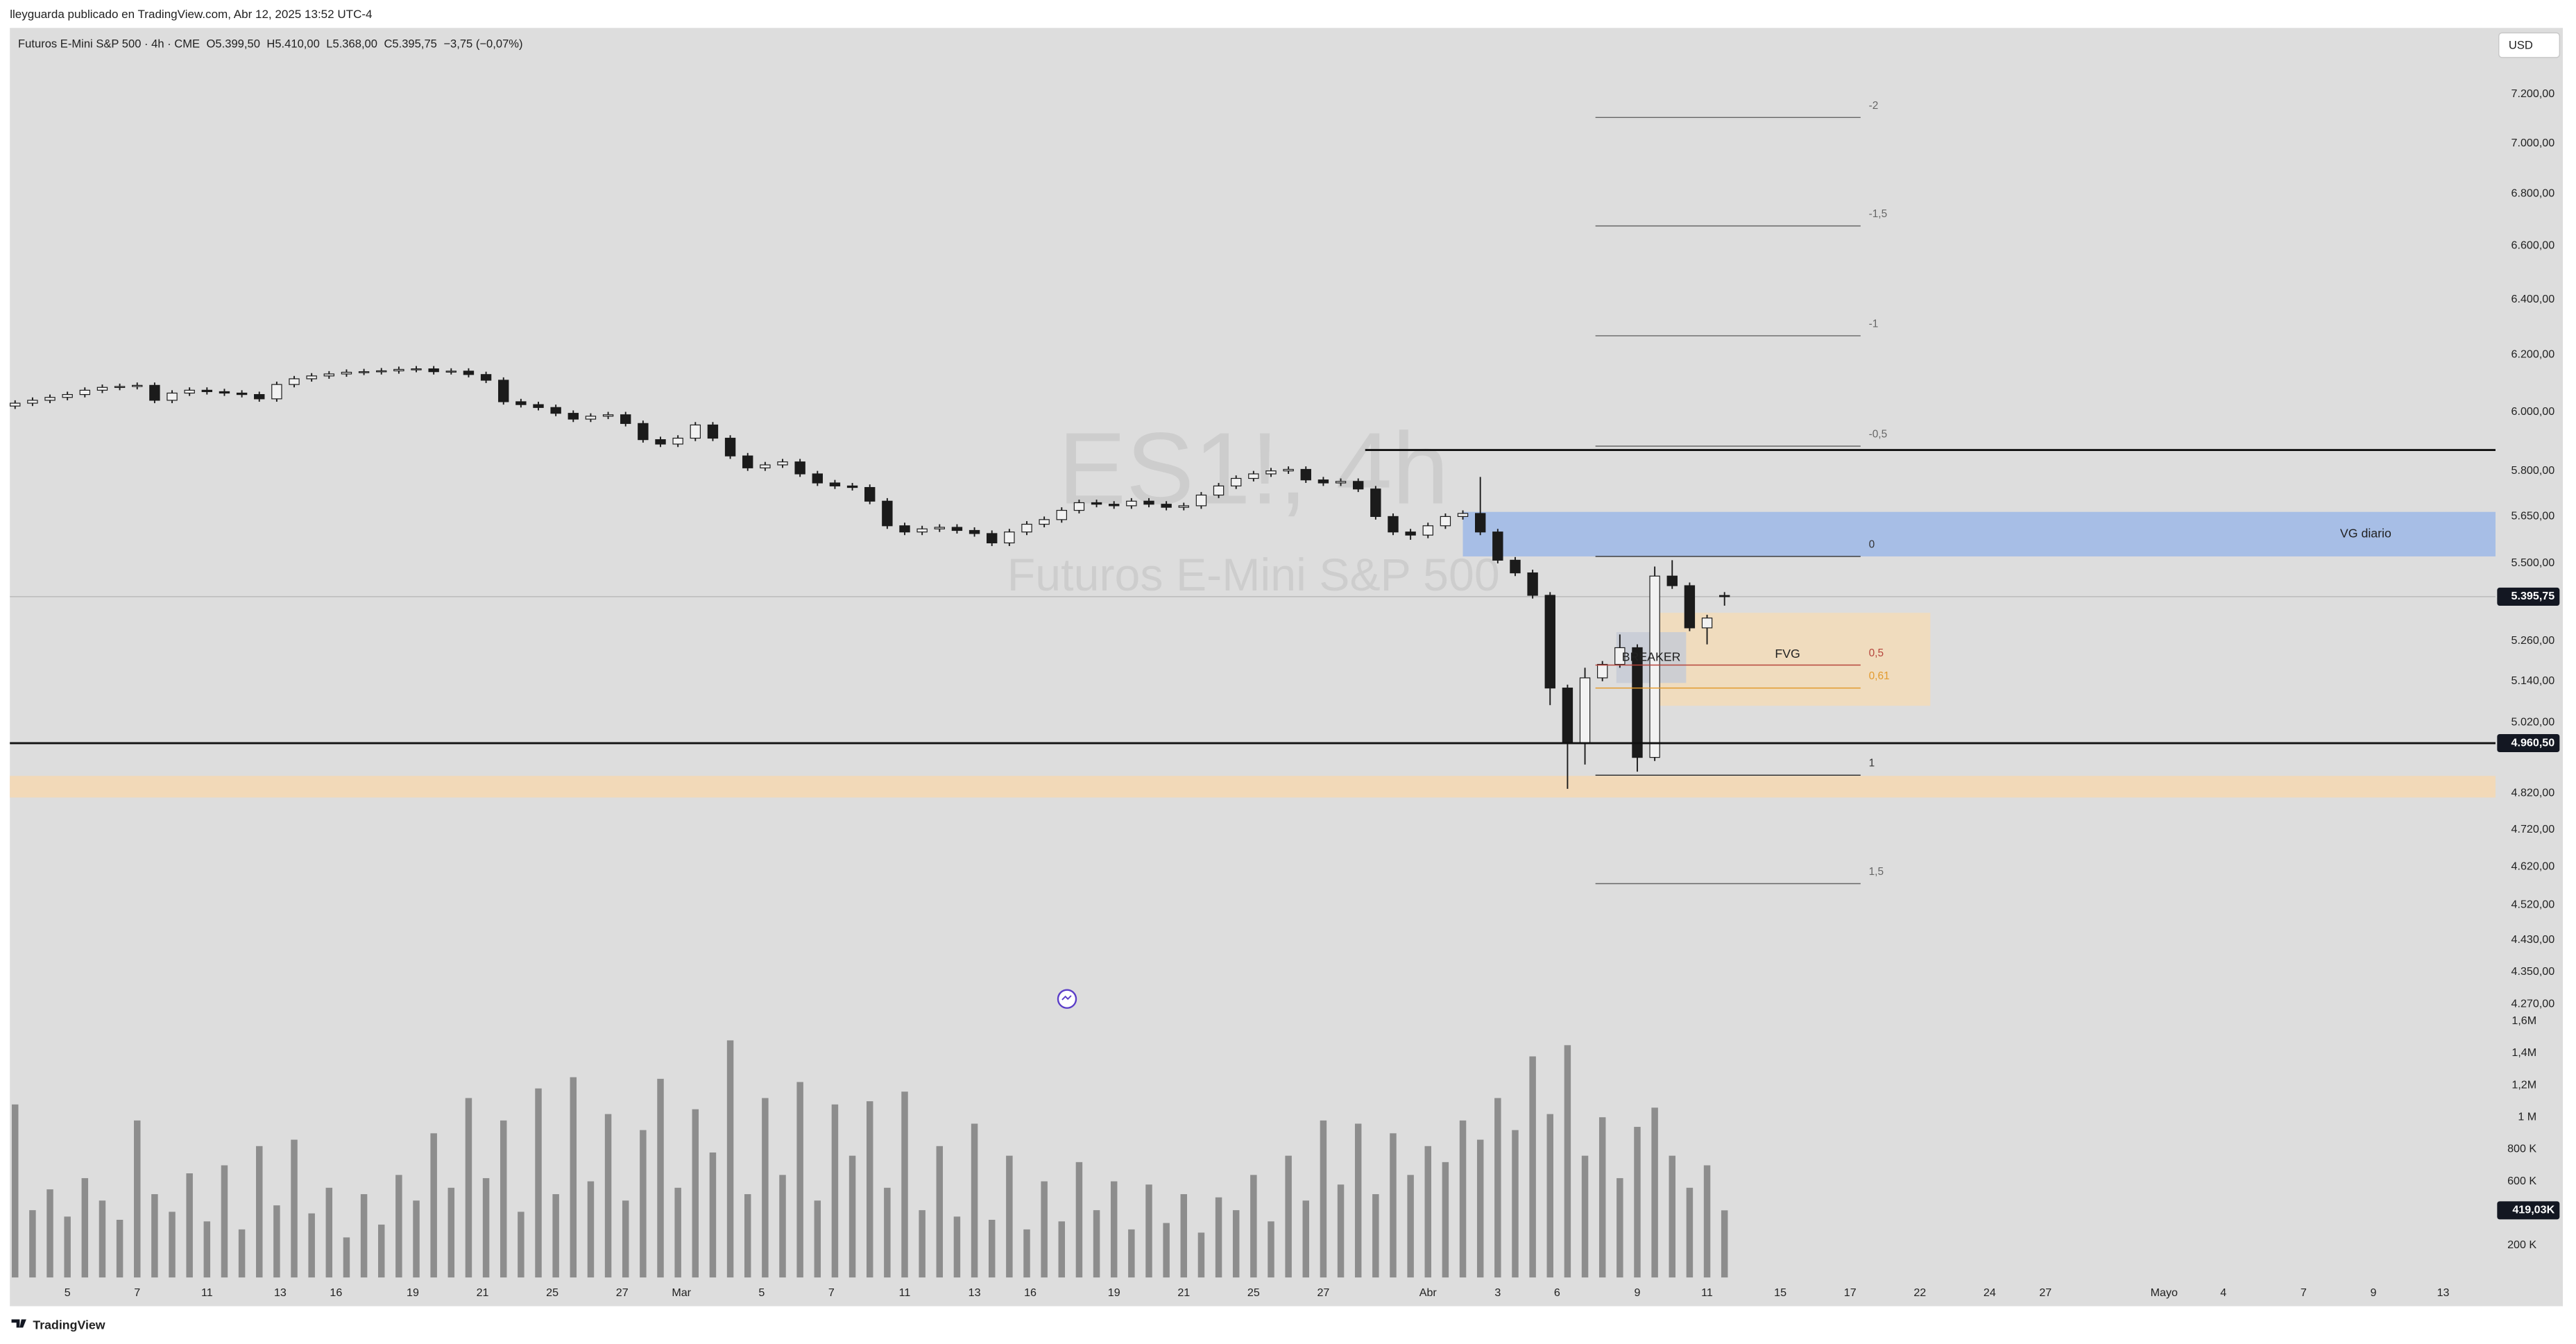 Image resolution: width=2576 pixels, height=1344 pixels. I want to click on vg-zone, so click(1979, 533).